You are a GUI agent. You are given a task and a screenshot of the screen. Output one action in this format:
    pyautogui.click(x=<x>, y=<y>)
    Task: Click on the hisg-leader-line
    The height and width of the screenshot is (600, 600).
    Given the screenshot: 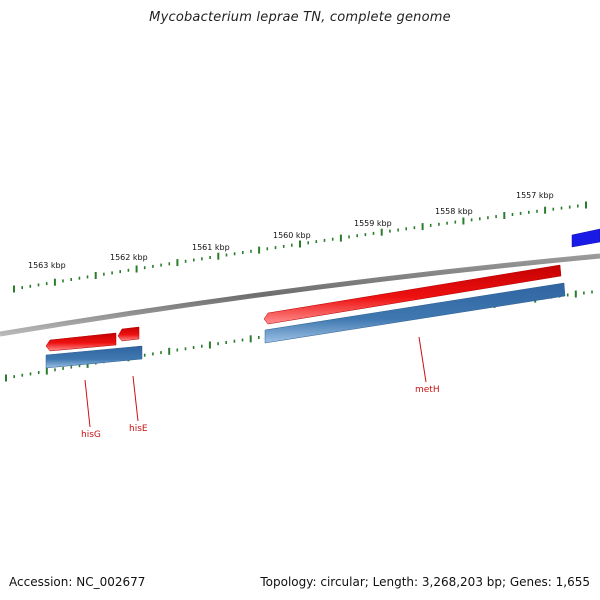 What is the action you would take?
    pyautogui.click(x=87, y=403)
    